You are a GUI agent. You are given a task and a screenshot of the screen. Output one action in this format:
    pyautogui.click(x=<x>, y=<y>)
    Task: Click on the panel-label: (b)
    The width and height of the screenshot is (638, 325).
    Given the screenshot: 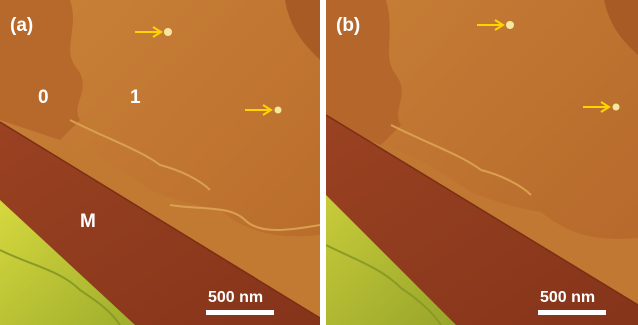 What is the action you would take?
    pyautogui.click(x=348, y=25)
    